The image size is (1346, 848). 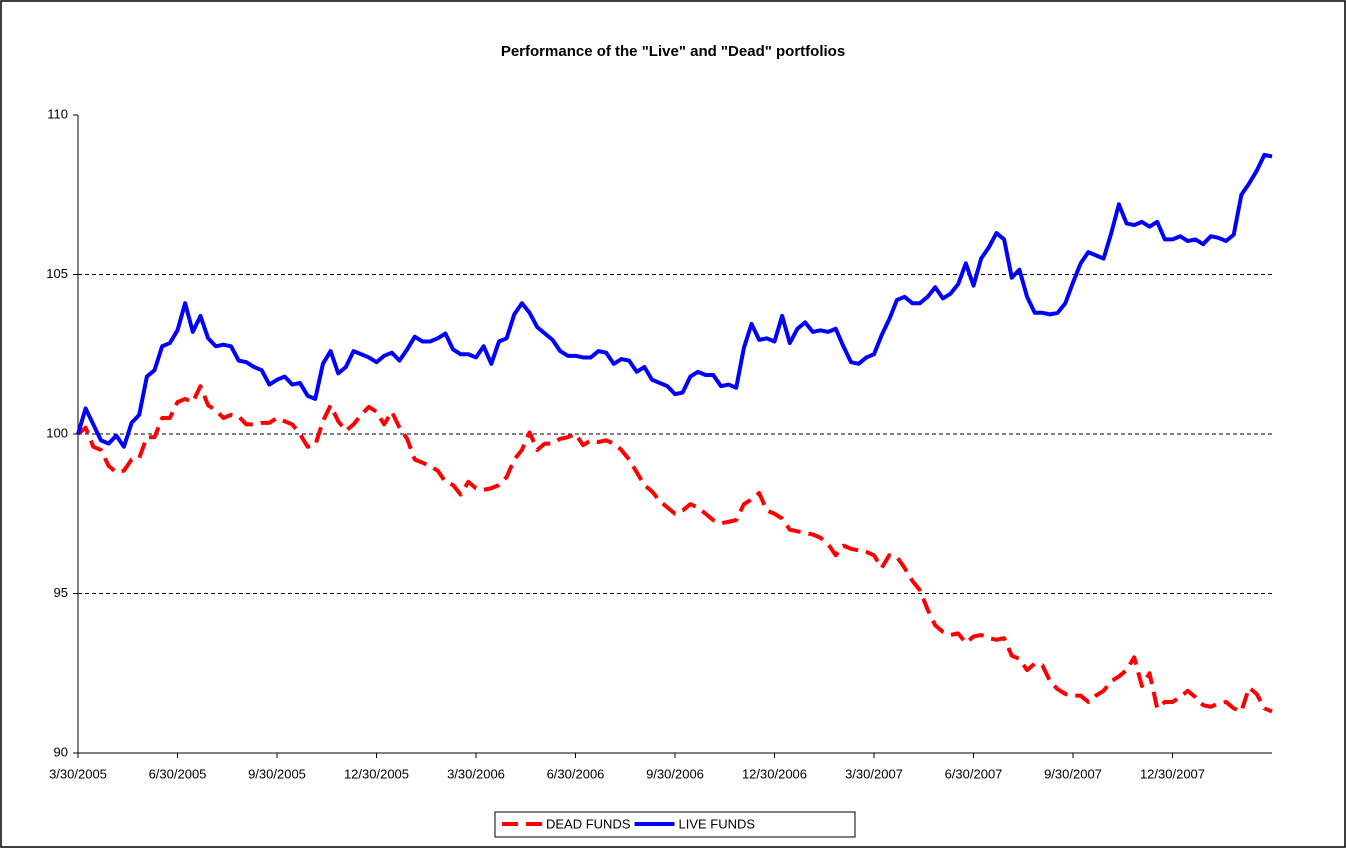 I want to click on y-tick-label: 105, so click(x=57, y=273).